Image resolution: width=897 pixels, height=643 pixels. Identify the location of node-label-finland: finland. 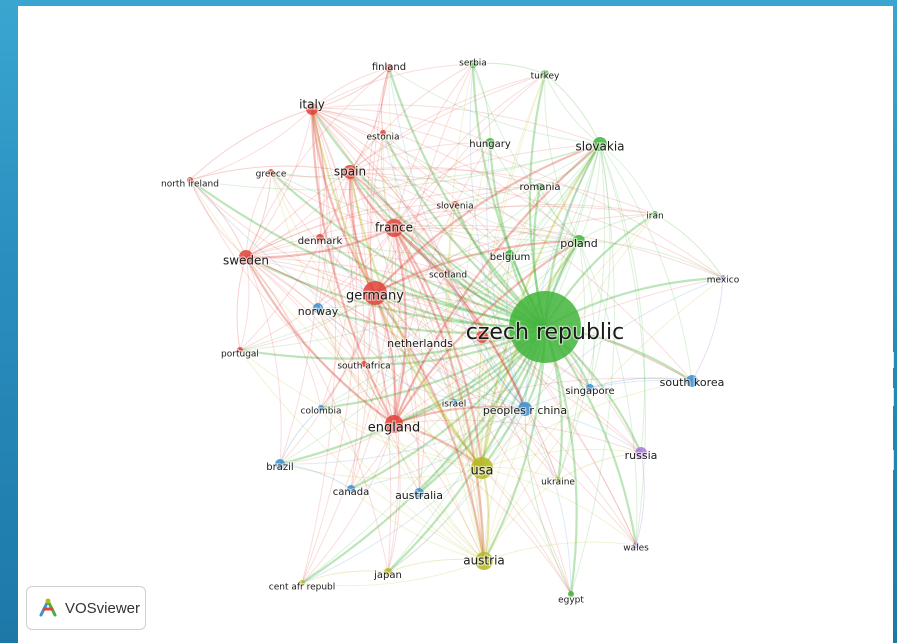
(389, 68).